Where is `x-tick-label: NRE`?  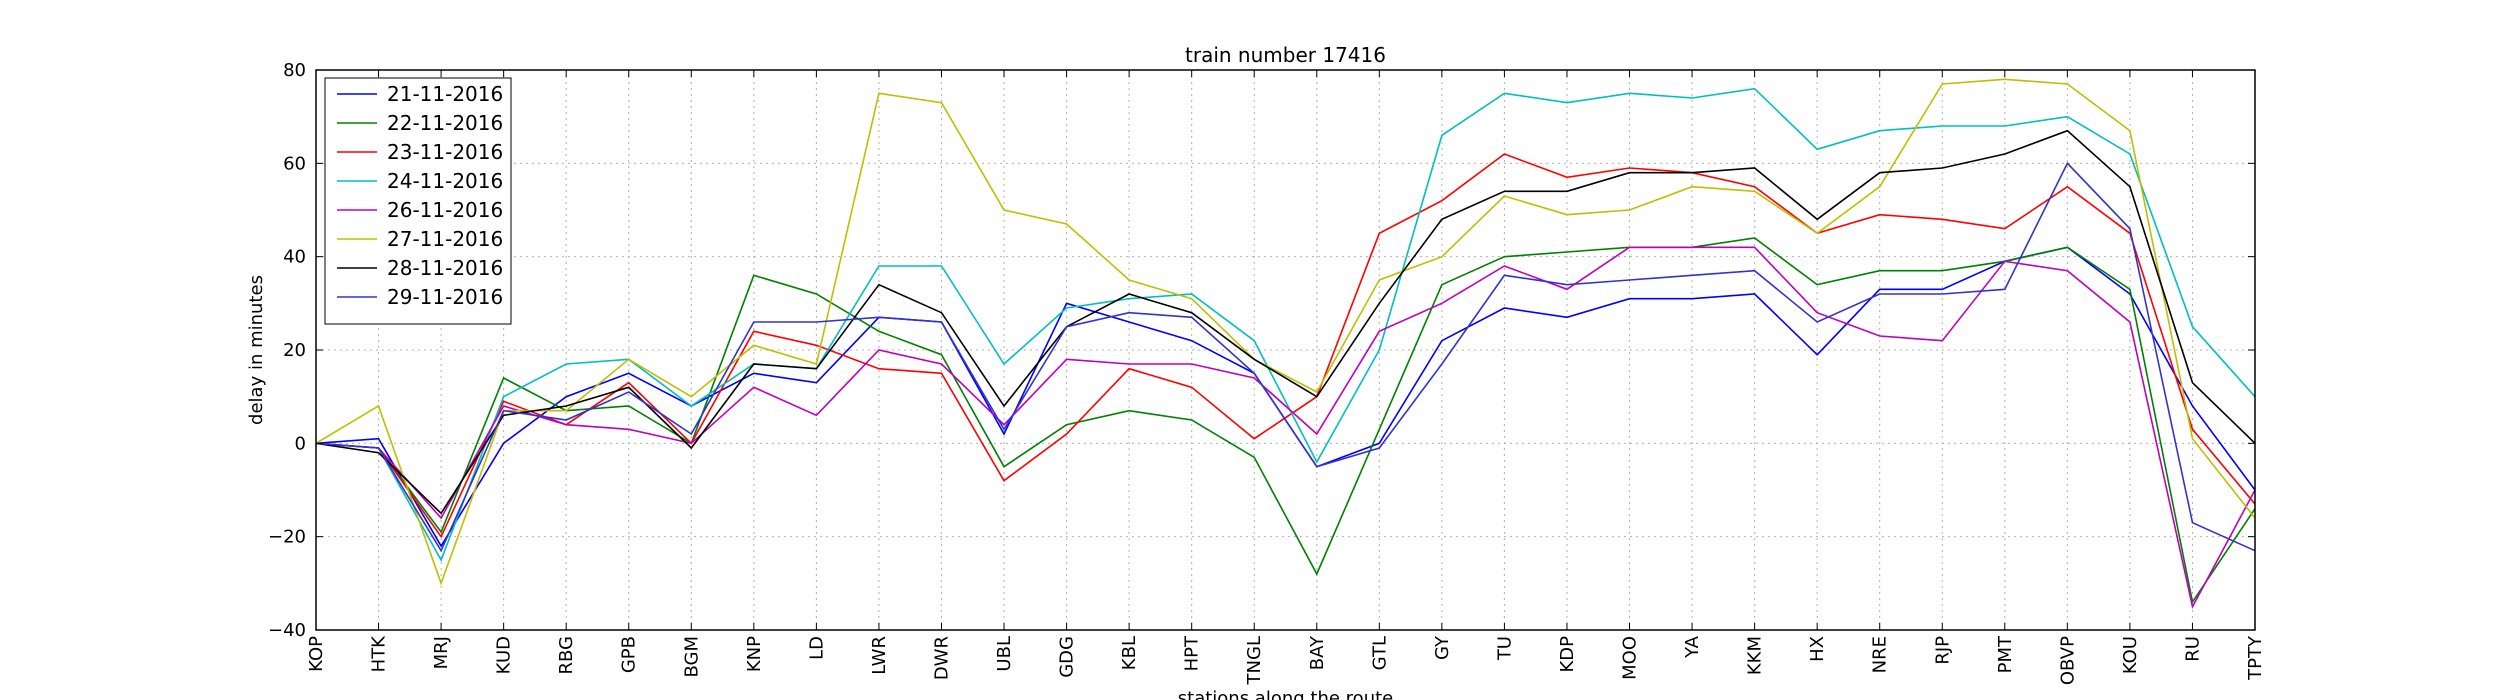
x-tick-label: NRE is located at coordinates (1880, 654).